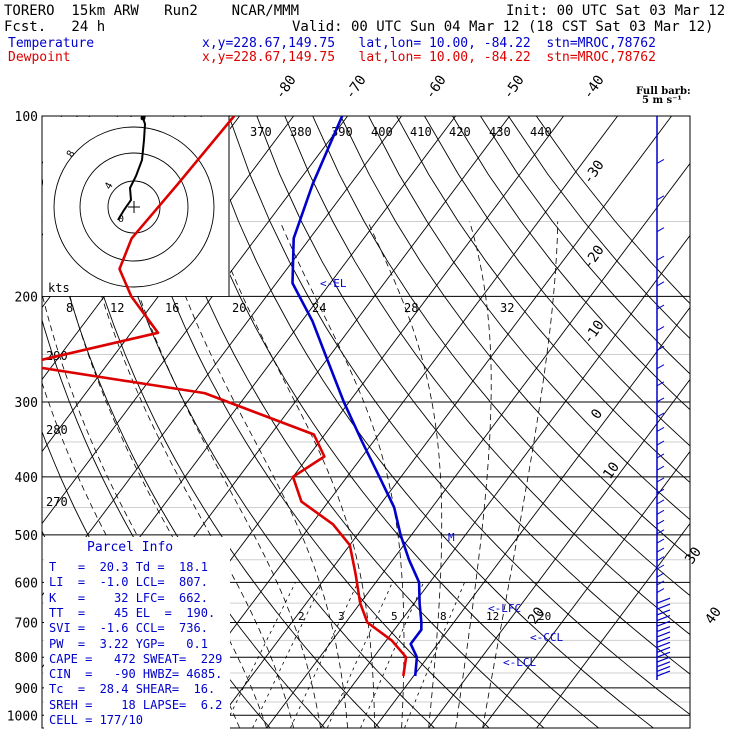  I want to click on isotherm-label: 30, so click(693, 555).